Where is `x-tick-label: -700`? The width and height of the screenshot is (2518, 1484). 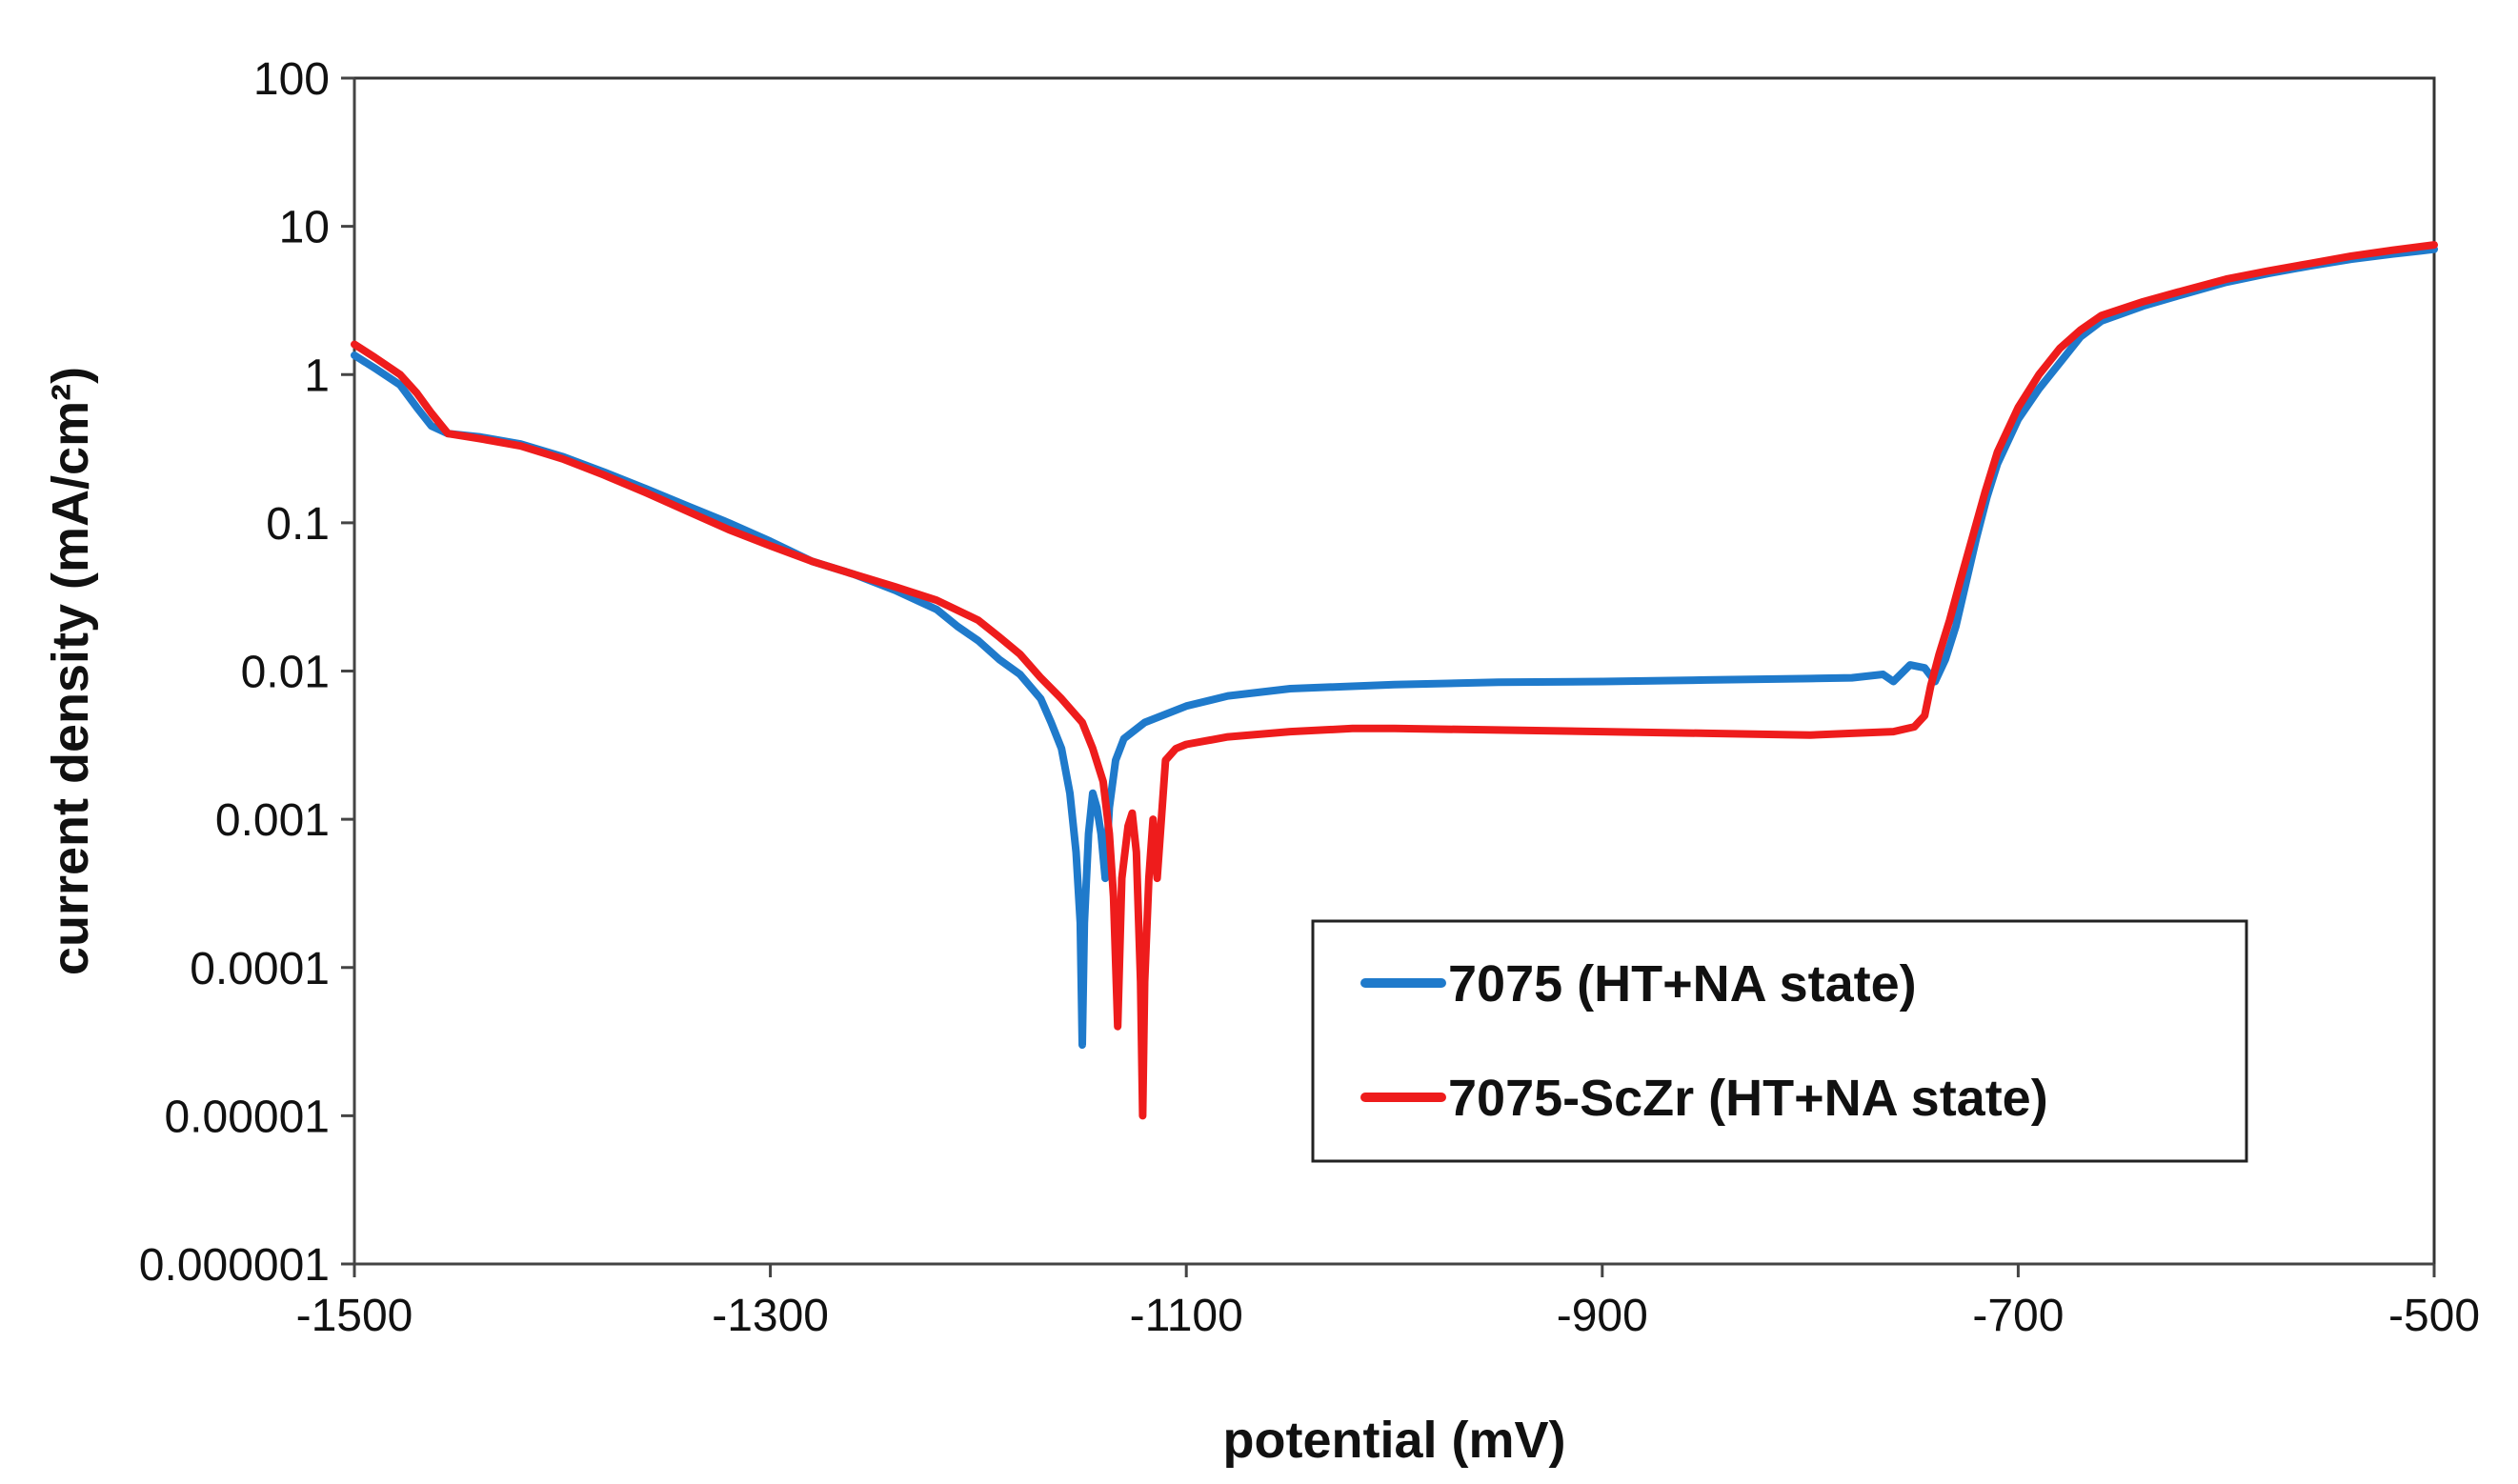
x-tick-label: -700 is located at coordinates (2018, 1316).